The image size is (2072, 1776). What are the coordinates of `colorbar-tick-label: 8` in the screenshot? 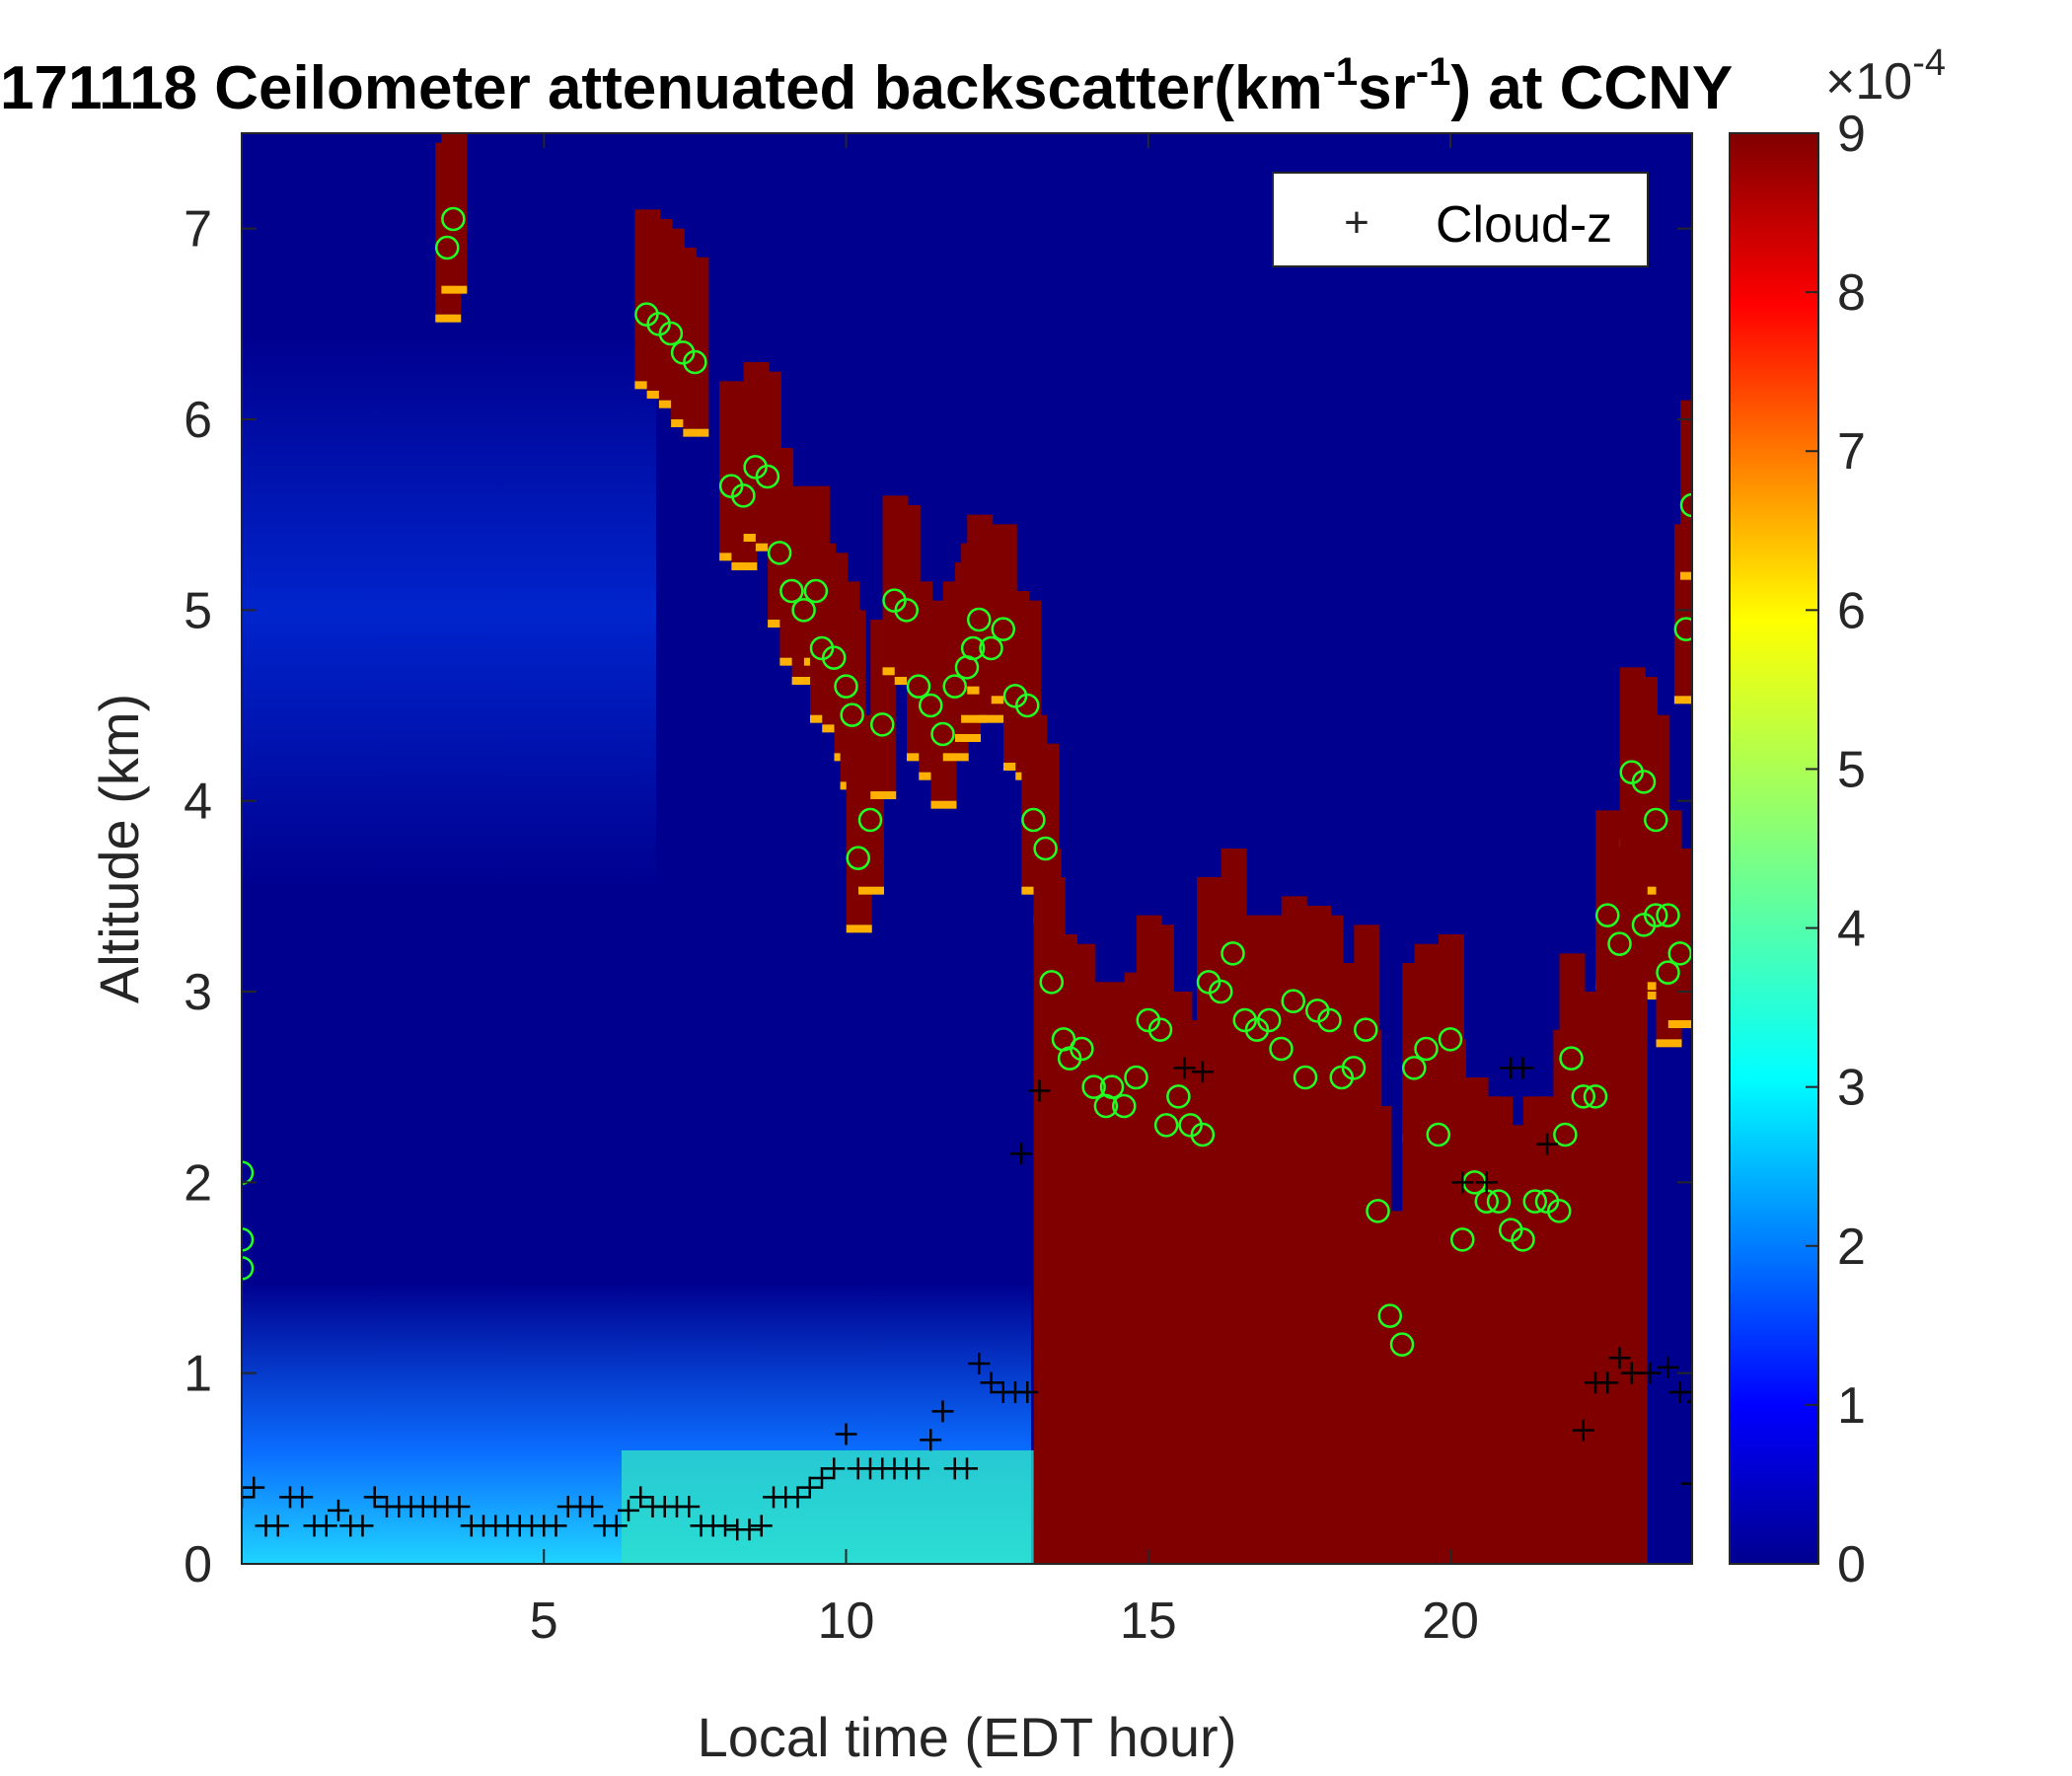 It's located at (1852, 293).